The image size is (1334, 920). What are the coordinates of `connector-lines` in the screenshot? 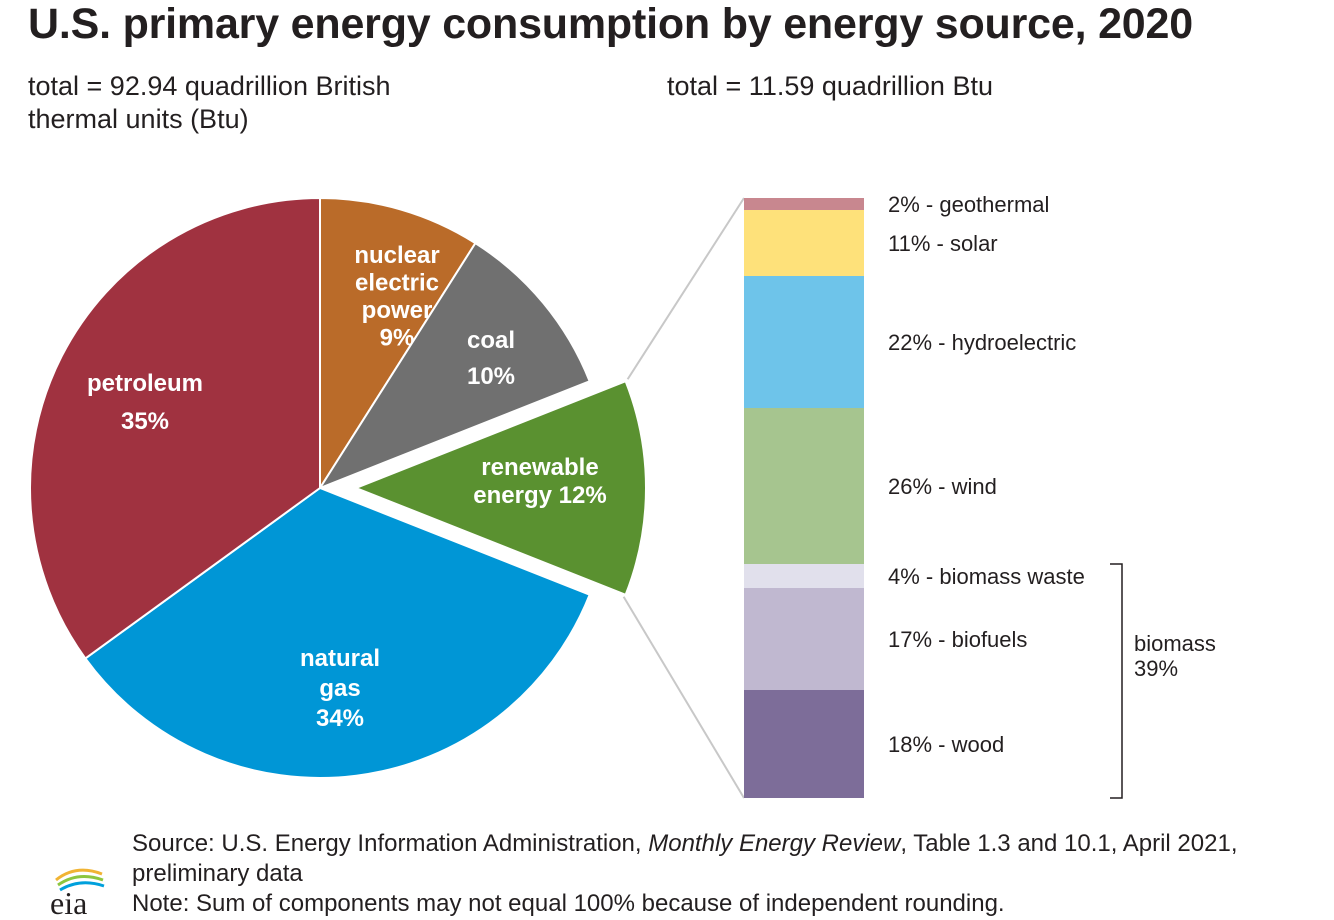 It's located at (683, 498).